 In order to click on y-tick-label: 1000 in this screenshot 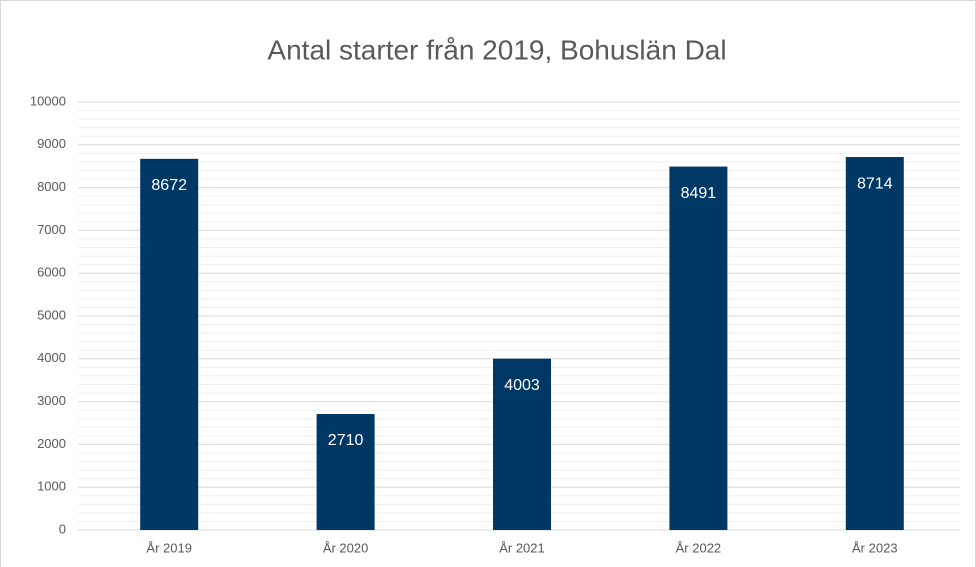, I will do `click(51, 486)`.